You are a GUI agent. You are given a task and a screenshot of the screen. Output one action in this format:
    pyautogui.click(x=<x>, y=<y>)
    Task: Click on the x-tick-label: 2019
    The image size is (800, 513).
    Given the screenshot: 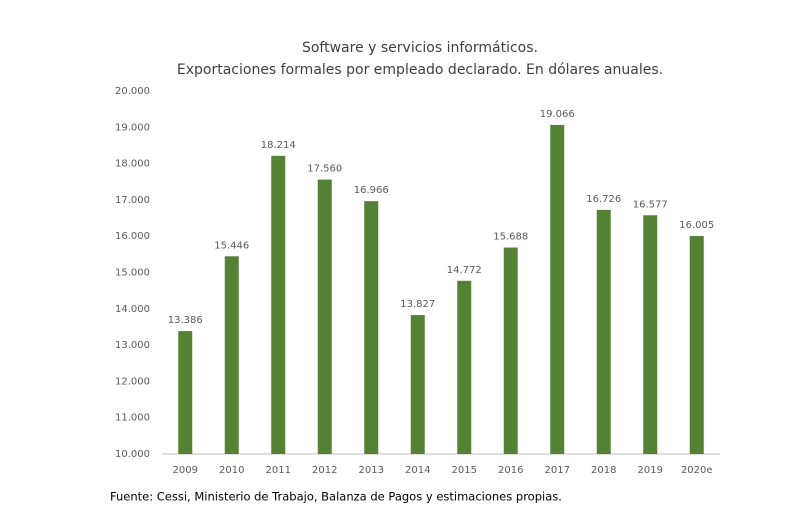 What is the action you would take?
    pyautogui.click(x=650, y=470)
    